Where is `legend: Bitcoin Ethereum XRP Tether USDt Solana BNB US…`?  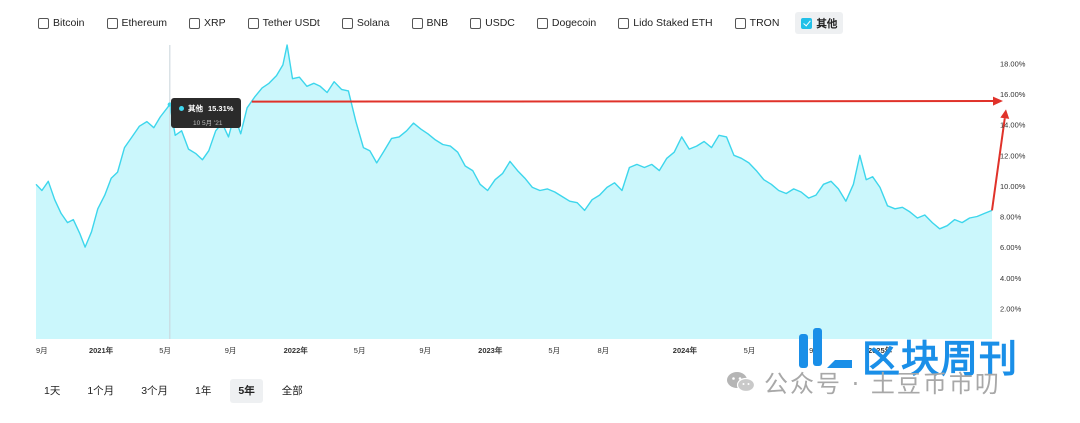 legend: Bitcoin Ethereum XRP Tether USDt Solana BNB US… is located at coordinates (451, 23).